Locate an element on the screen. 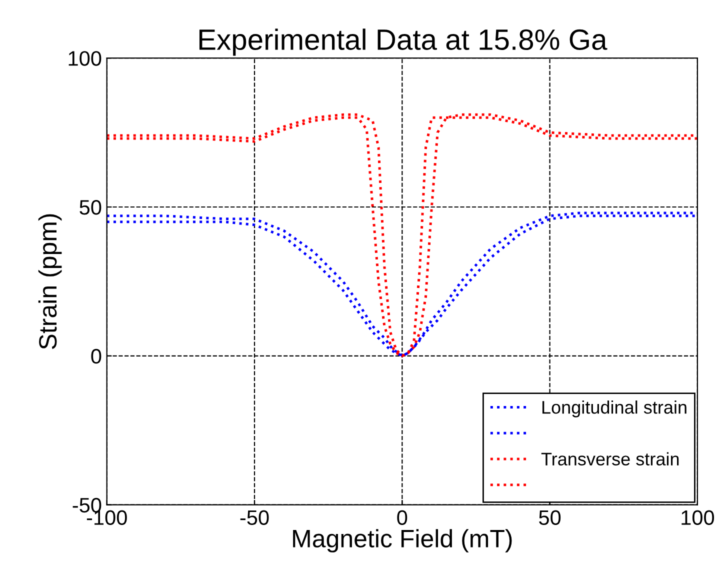  x-tick-label: 50 is located at coordinates (550, 518).